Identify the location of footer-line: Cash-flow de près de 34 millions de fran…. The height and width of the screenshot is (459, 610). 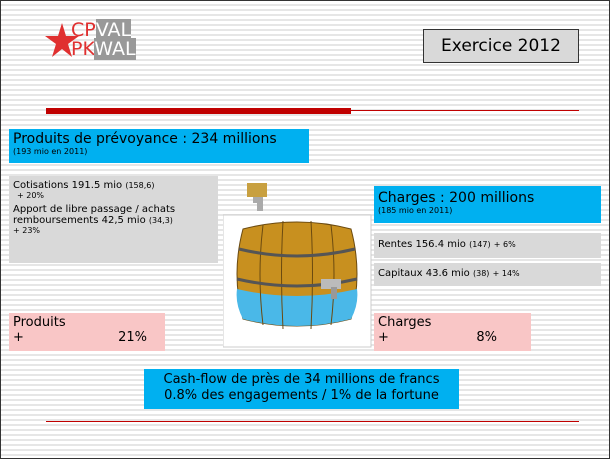
(301, 379).